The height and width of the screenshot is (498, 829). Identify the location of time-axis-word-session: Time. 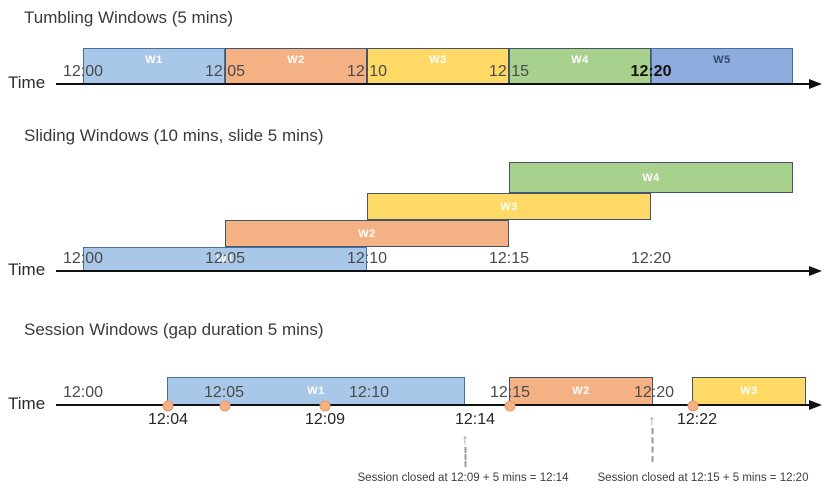
(27, 403).